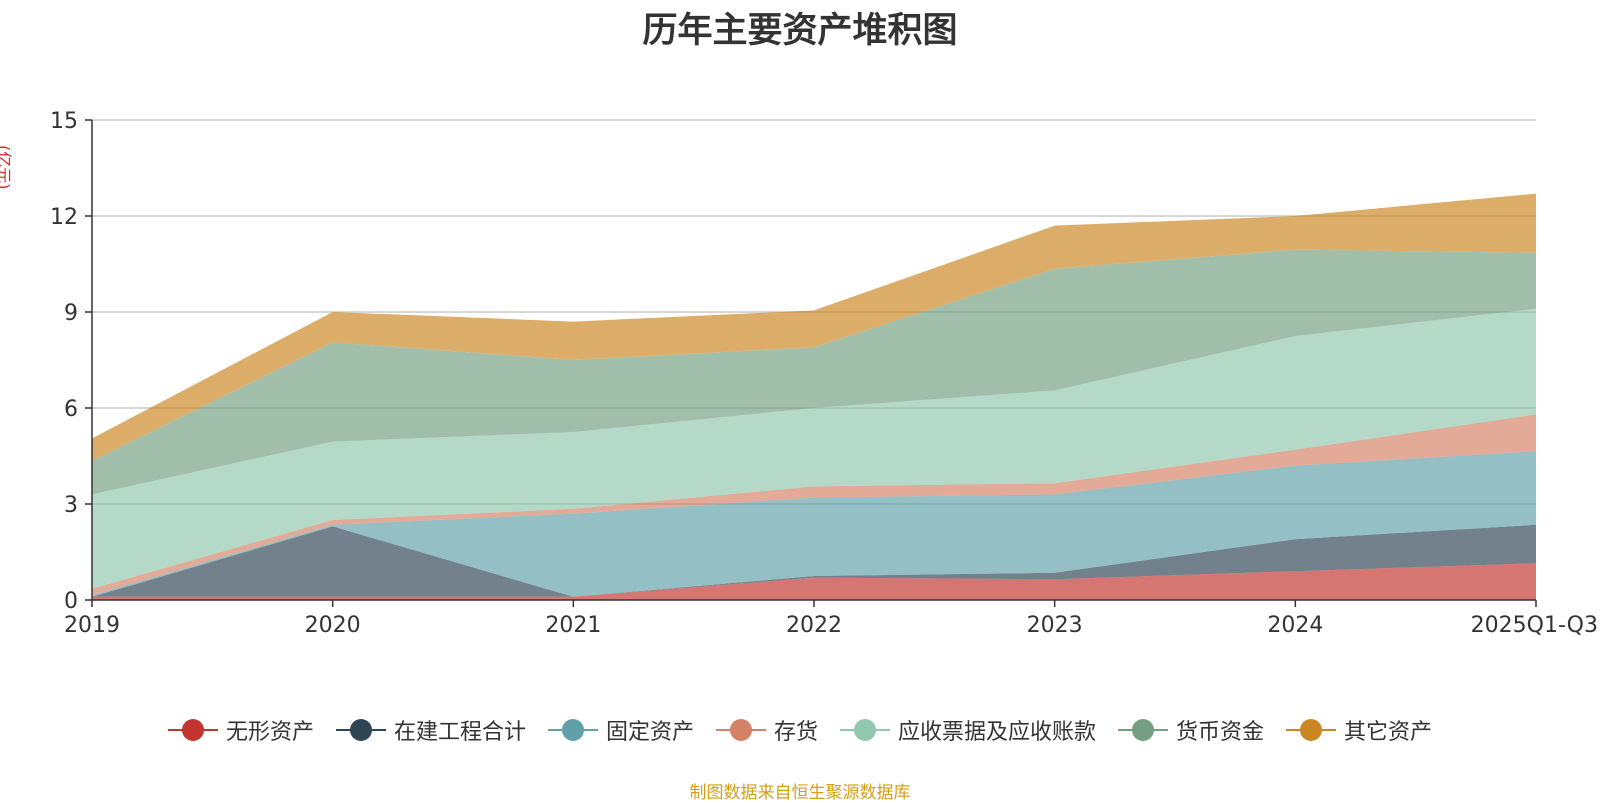 This screenshot has height=803, width=1600. Describe the element at coordinates (800, 31) in the screenshot. I see `chart-title: 历年主要资产堆积图` at that location.